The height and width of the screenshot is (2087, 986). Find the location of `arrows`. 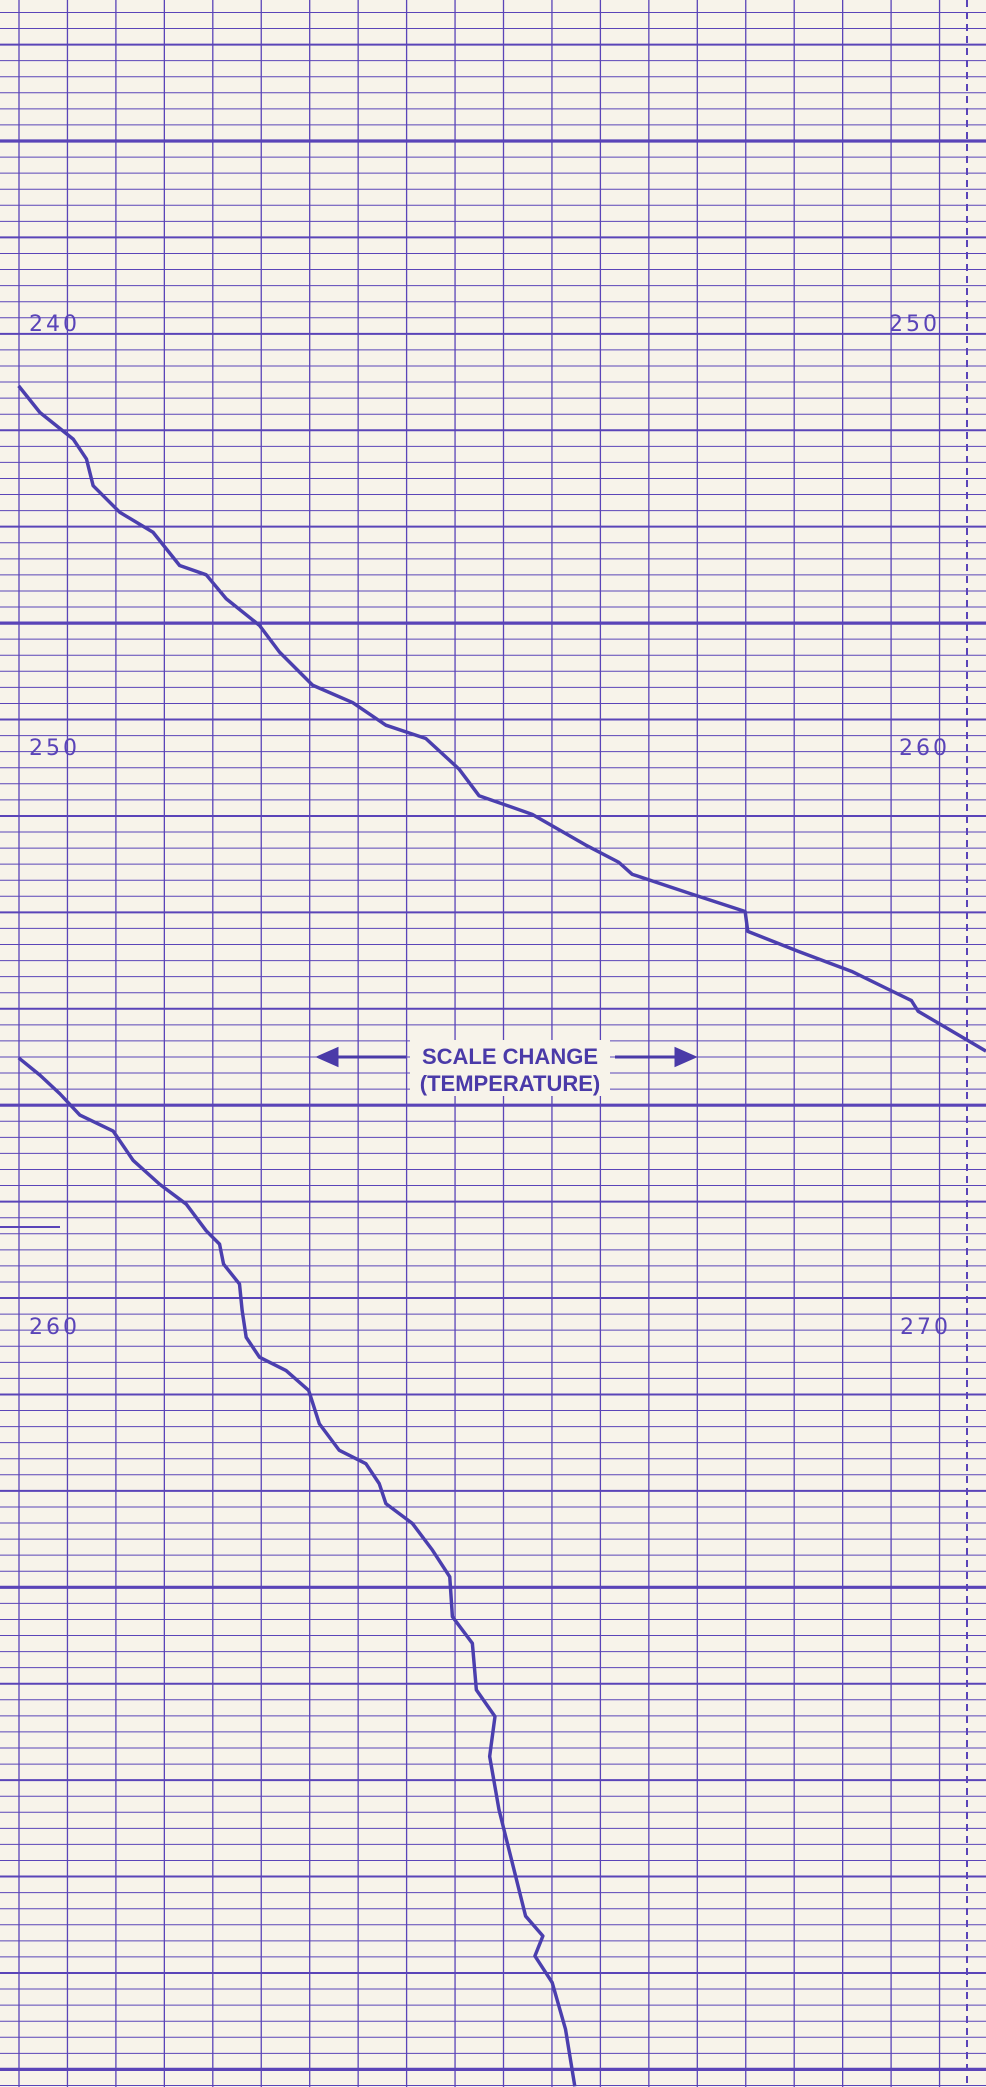

arrows is located at coordinates (506, 1057).